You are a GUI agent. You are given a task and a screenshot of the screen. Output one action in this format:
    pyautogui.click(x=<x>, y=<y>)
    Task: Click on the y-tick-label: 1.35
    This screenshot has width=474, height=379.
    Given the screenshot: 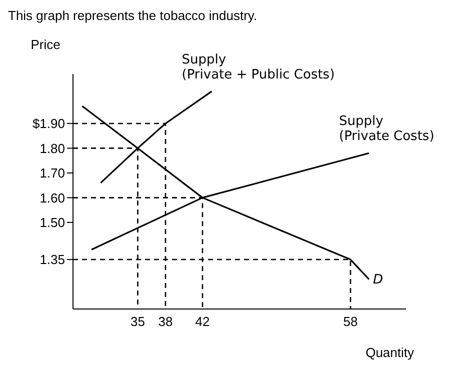 What is the action you would take?
    pyautogui.click(x=52, y=260)
    